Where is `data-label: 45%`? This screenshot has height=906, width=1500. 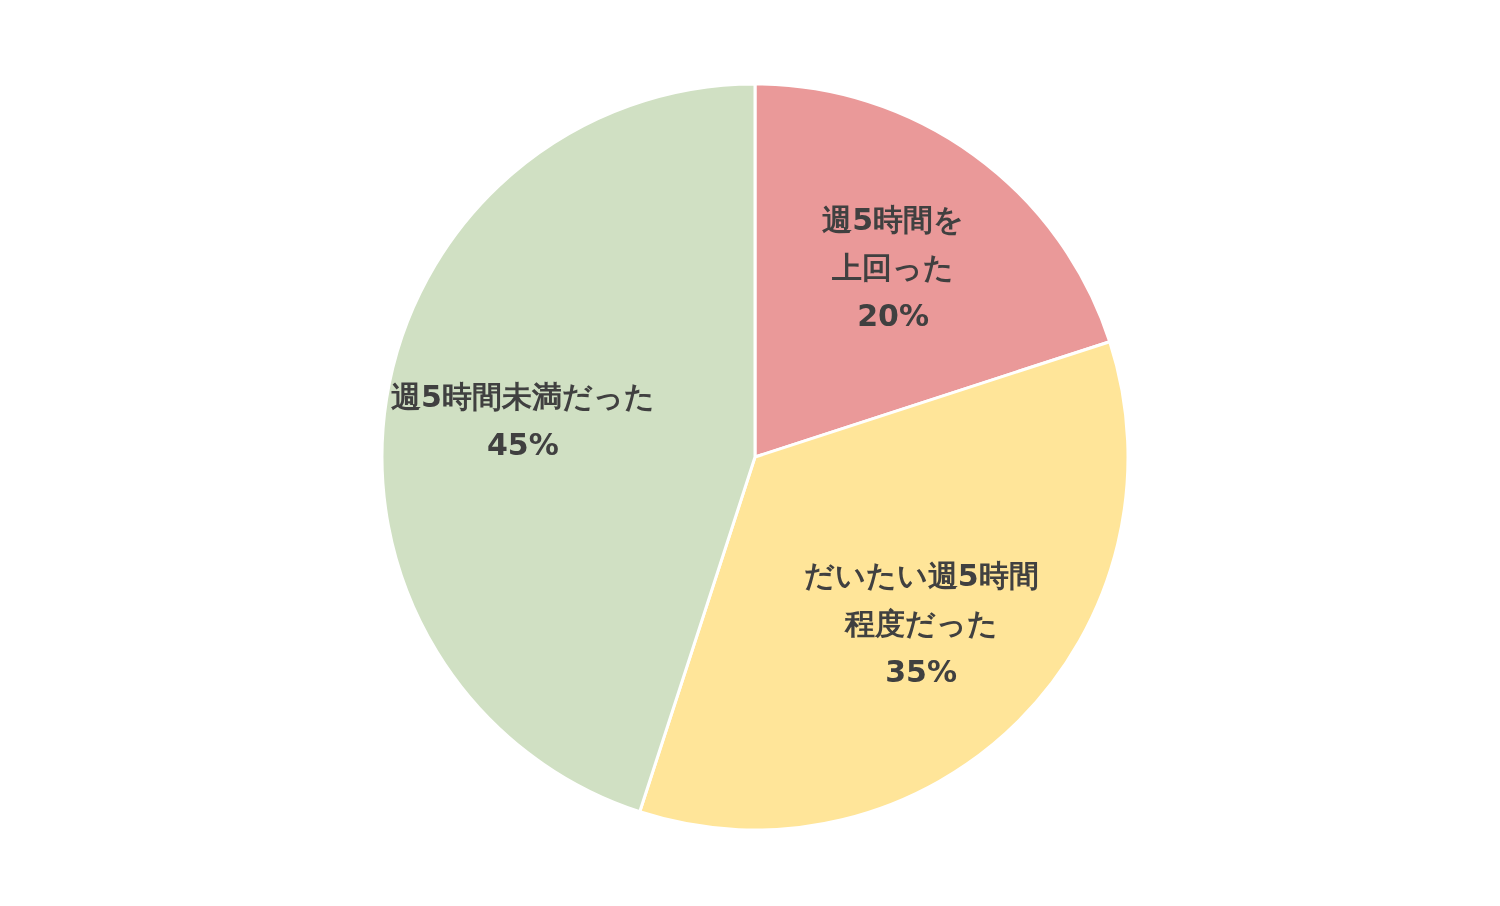 data-label: 45% is located at coordinates (523, 444).